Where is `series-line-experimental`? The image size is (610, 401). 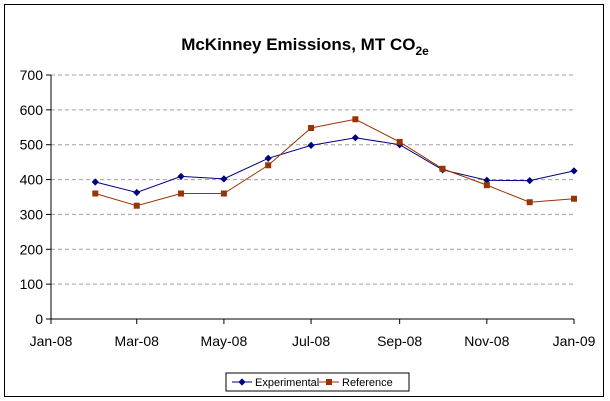
series-line-experimental is located at coordinates (335, 165).